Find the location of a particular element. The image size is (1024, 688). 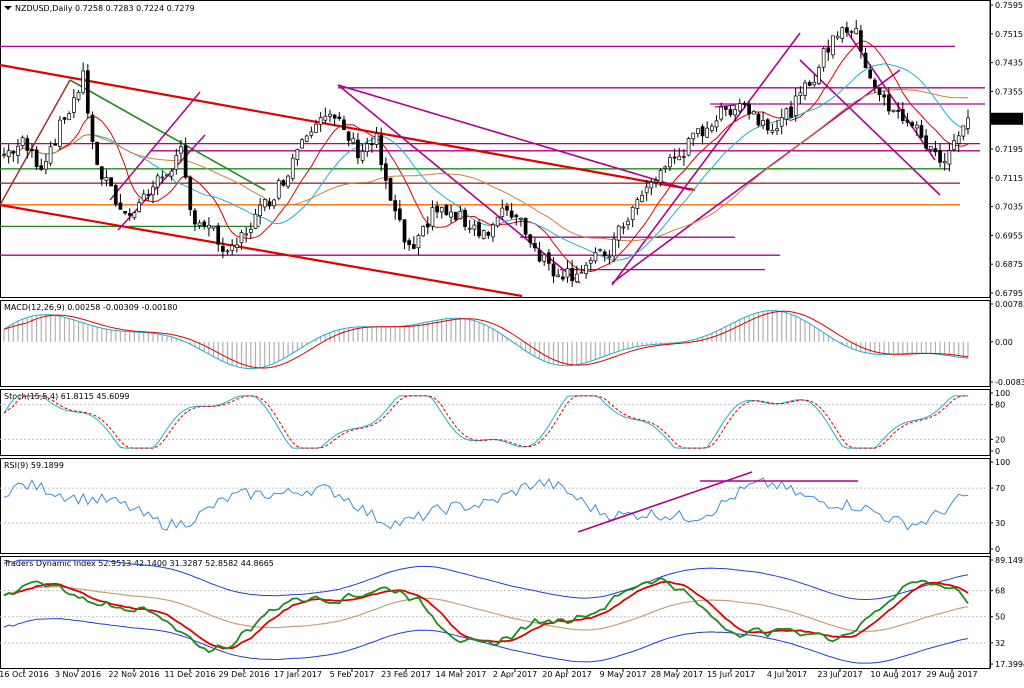

time-tick-label: 22 Nov 2016 is located at coordinates (133, 674).